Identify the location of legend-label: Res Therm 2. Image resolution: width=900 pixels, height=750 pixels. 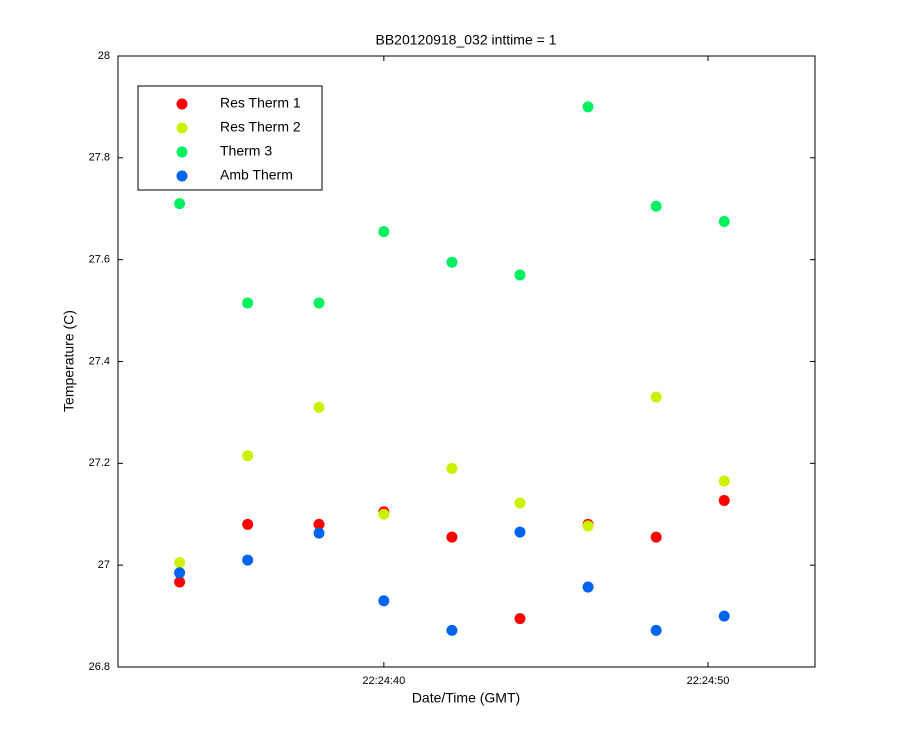
(260, 127).